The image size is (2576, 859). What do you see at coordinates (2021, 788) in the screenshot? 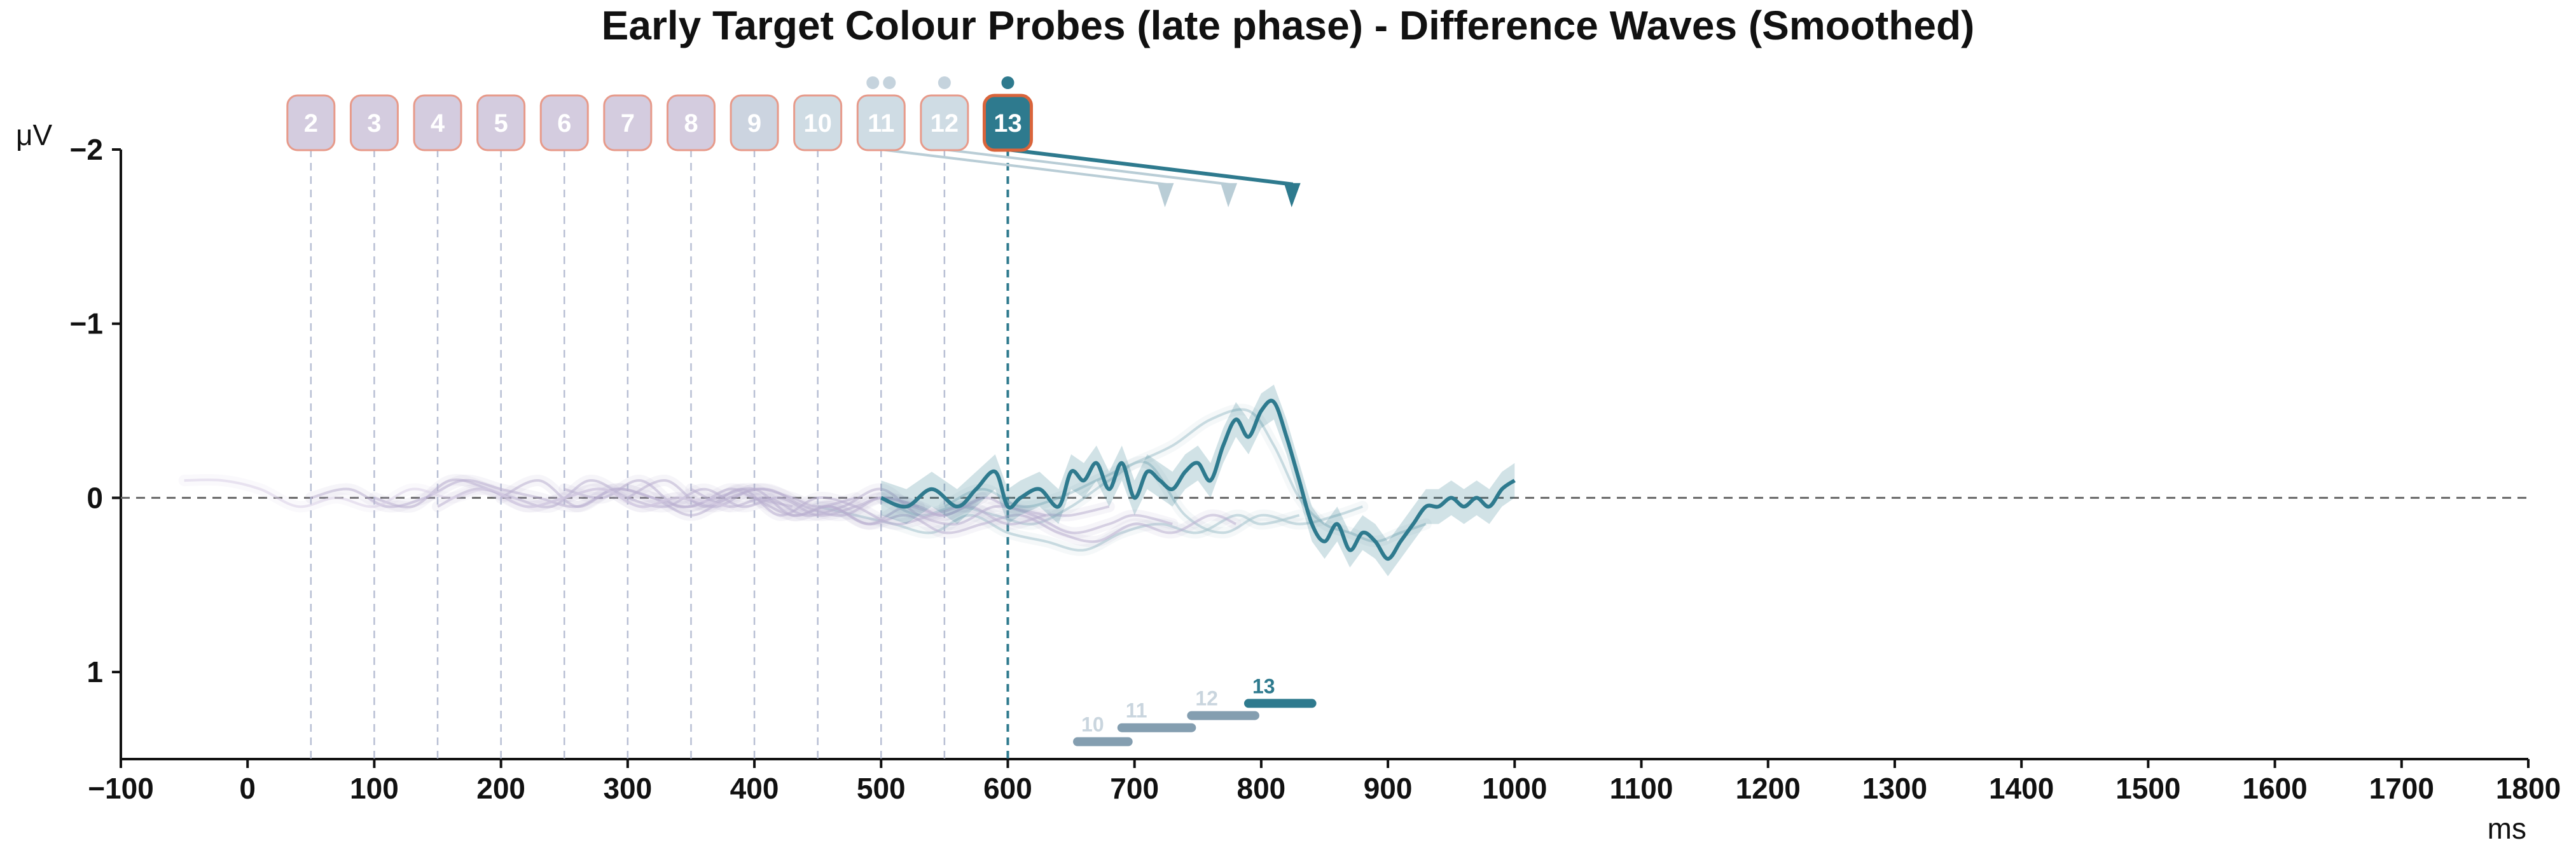
I see `x-tick-label: 1400` at bounding box center [2021, 788].